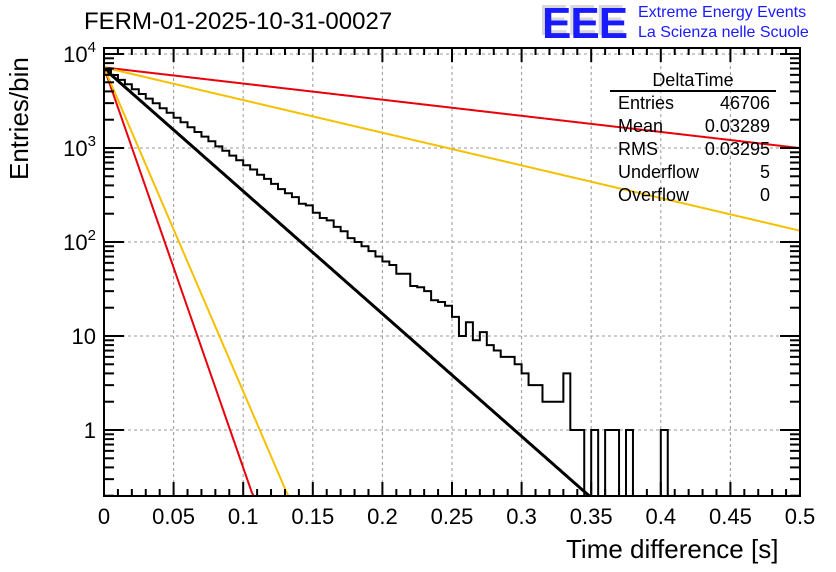 The image size is (836, 572). I want to click on stats-label: Overflow, so click(654, 195).